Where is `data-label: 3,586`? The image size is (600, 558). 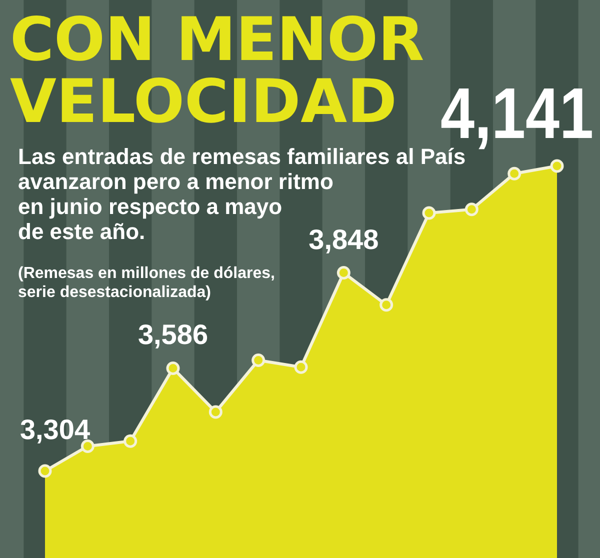
data-label: 3,586 is located at coordinates (173, 334).